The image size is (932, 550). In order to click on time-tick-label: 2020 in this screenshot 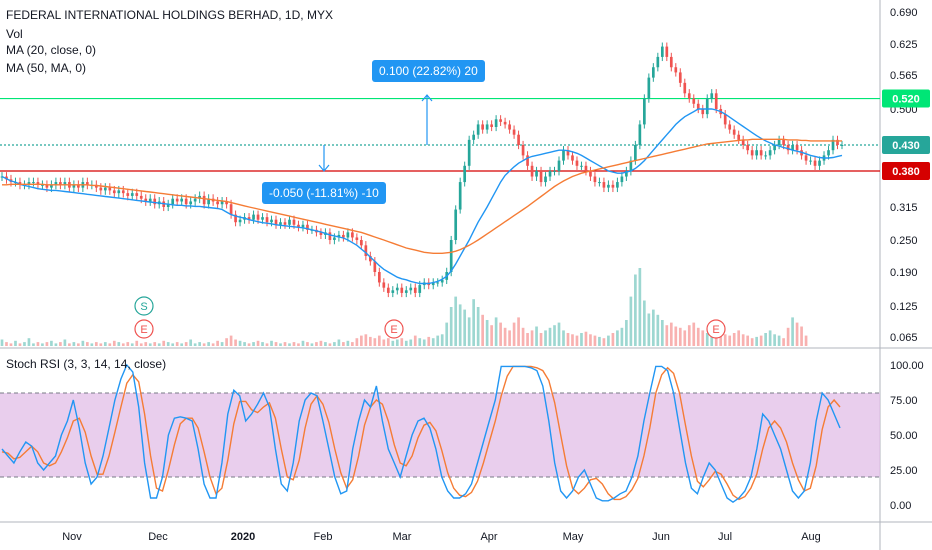, I will do `click(243, 537)`.